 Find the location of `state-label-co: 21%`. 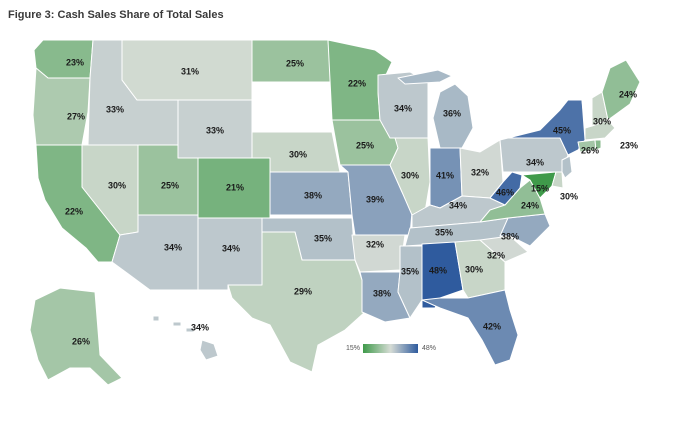

state-label-co: 21% is located at coordinates (235, 187).